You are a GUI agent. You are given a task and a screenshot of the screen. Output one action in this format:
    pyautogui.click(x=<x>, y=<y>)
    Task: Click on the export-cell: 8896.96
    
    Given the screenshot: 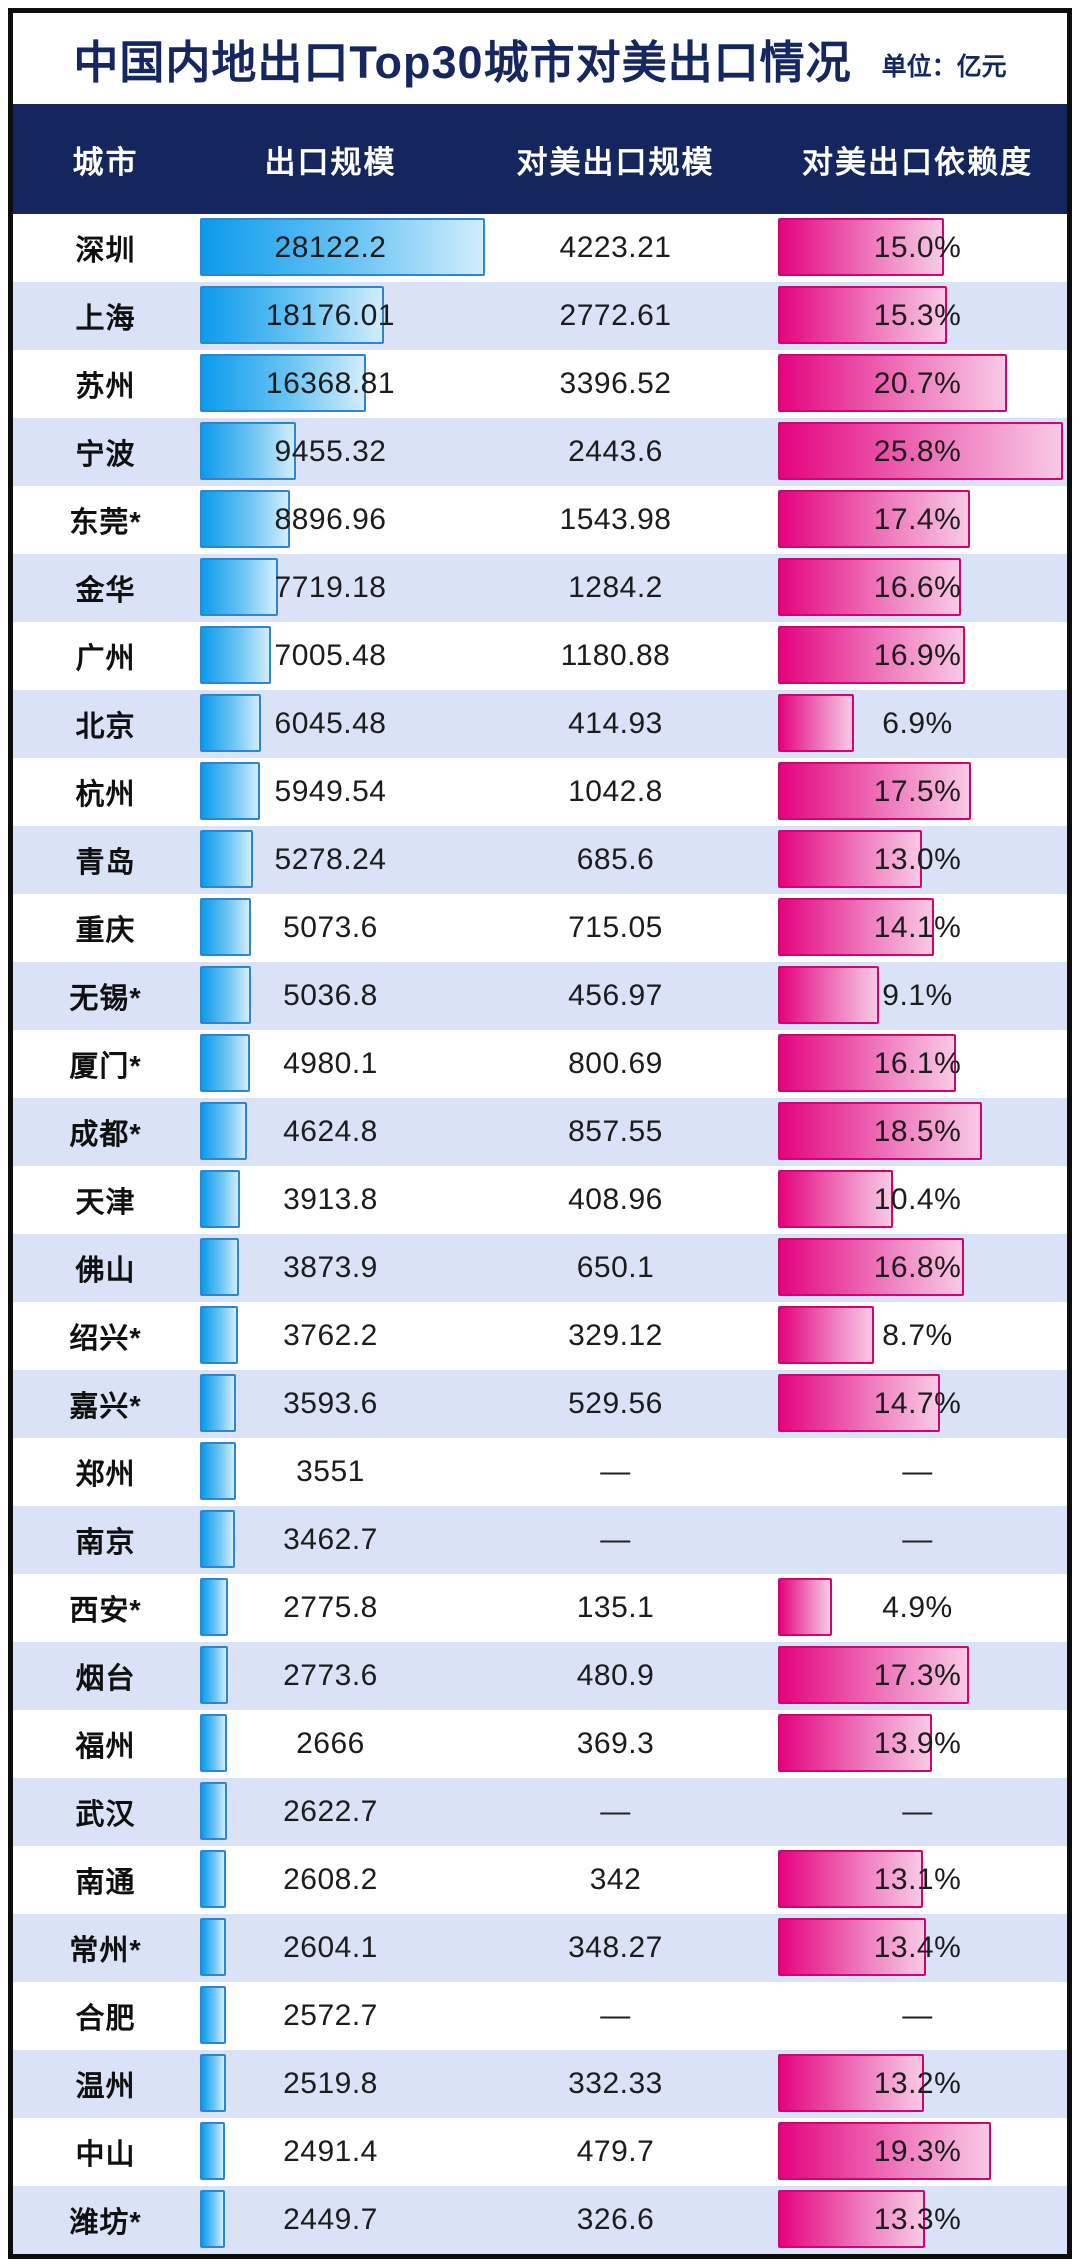 What is the action you would take?
    pyautogui.click(x=330, y=520)
    